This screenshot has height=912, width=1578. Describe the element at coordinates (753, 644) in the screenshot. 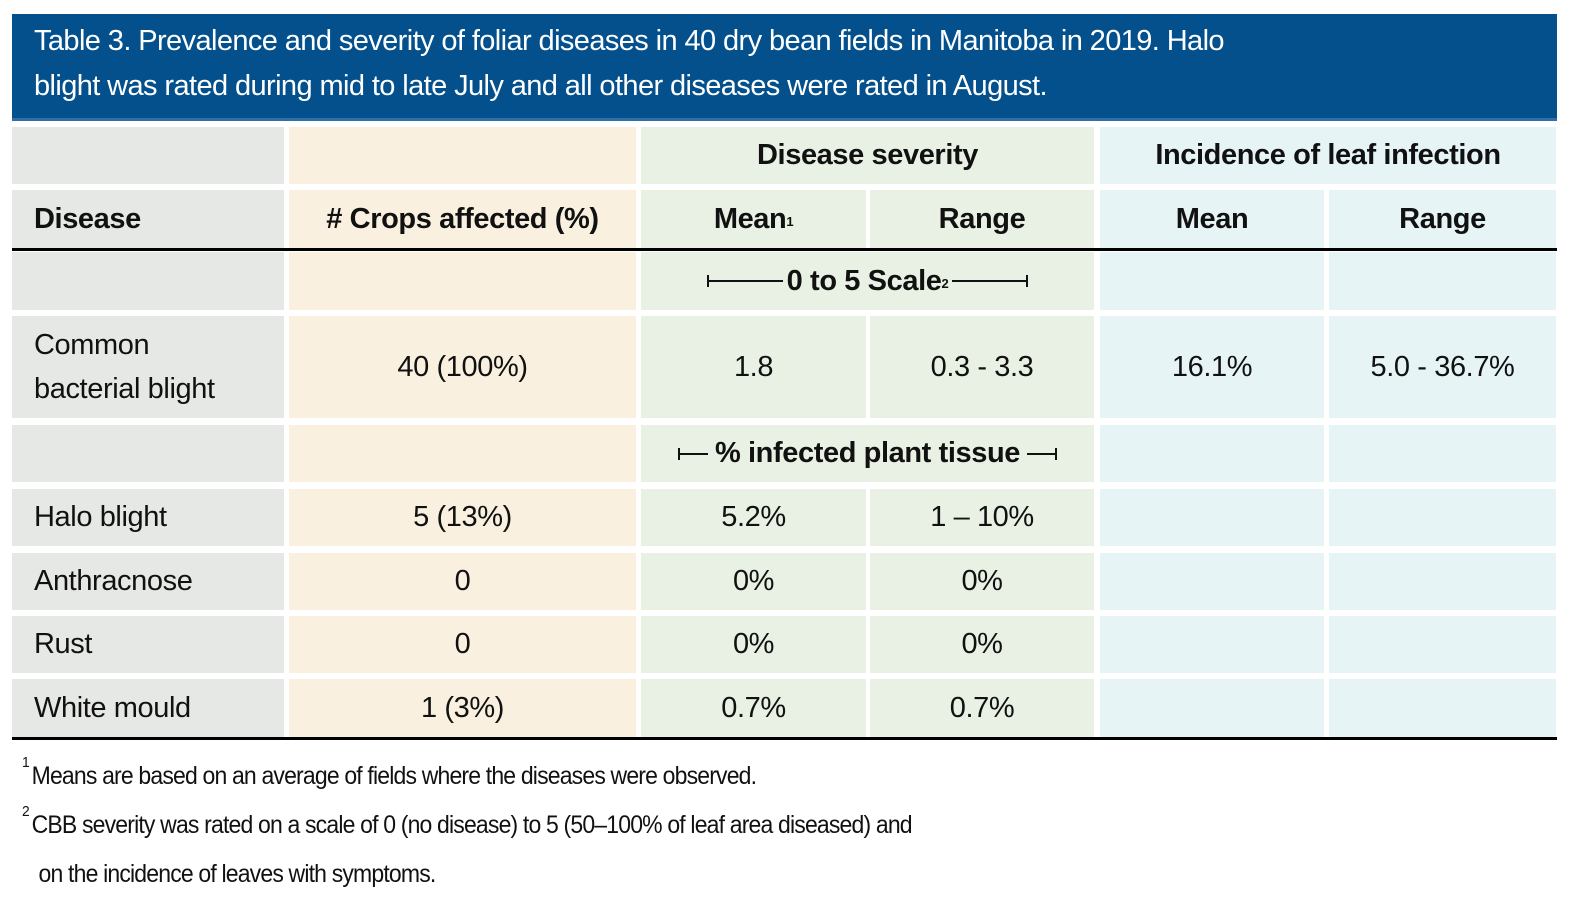

I see `row-rust-sev-mean: 0%` at that location.